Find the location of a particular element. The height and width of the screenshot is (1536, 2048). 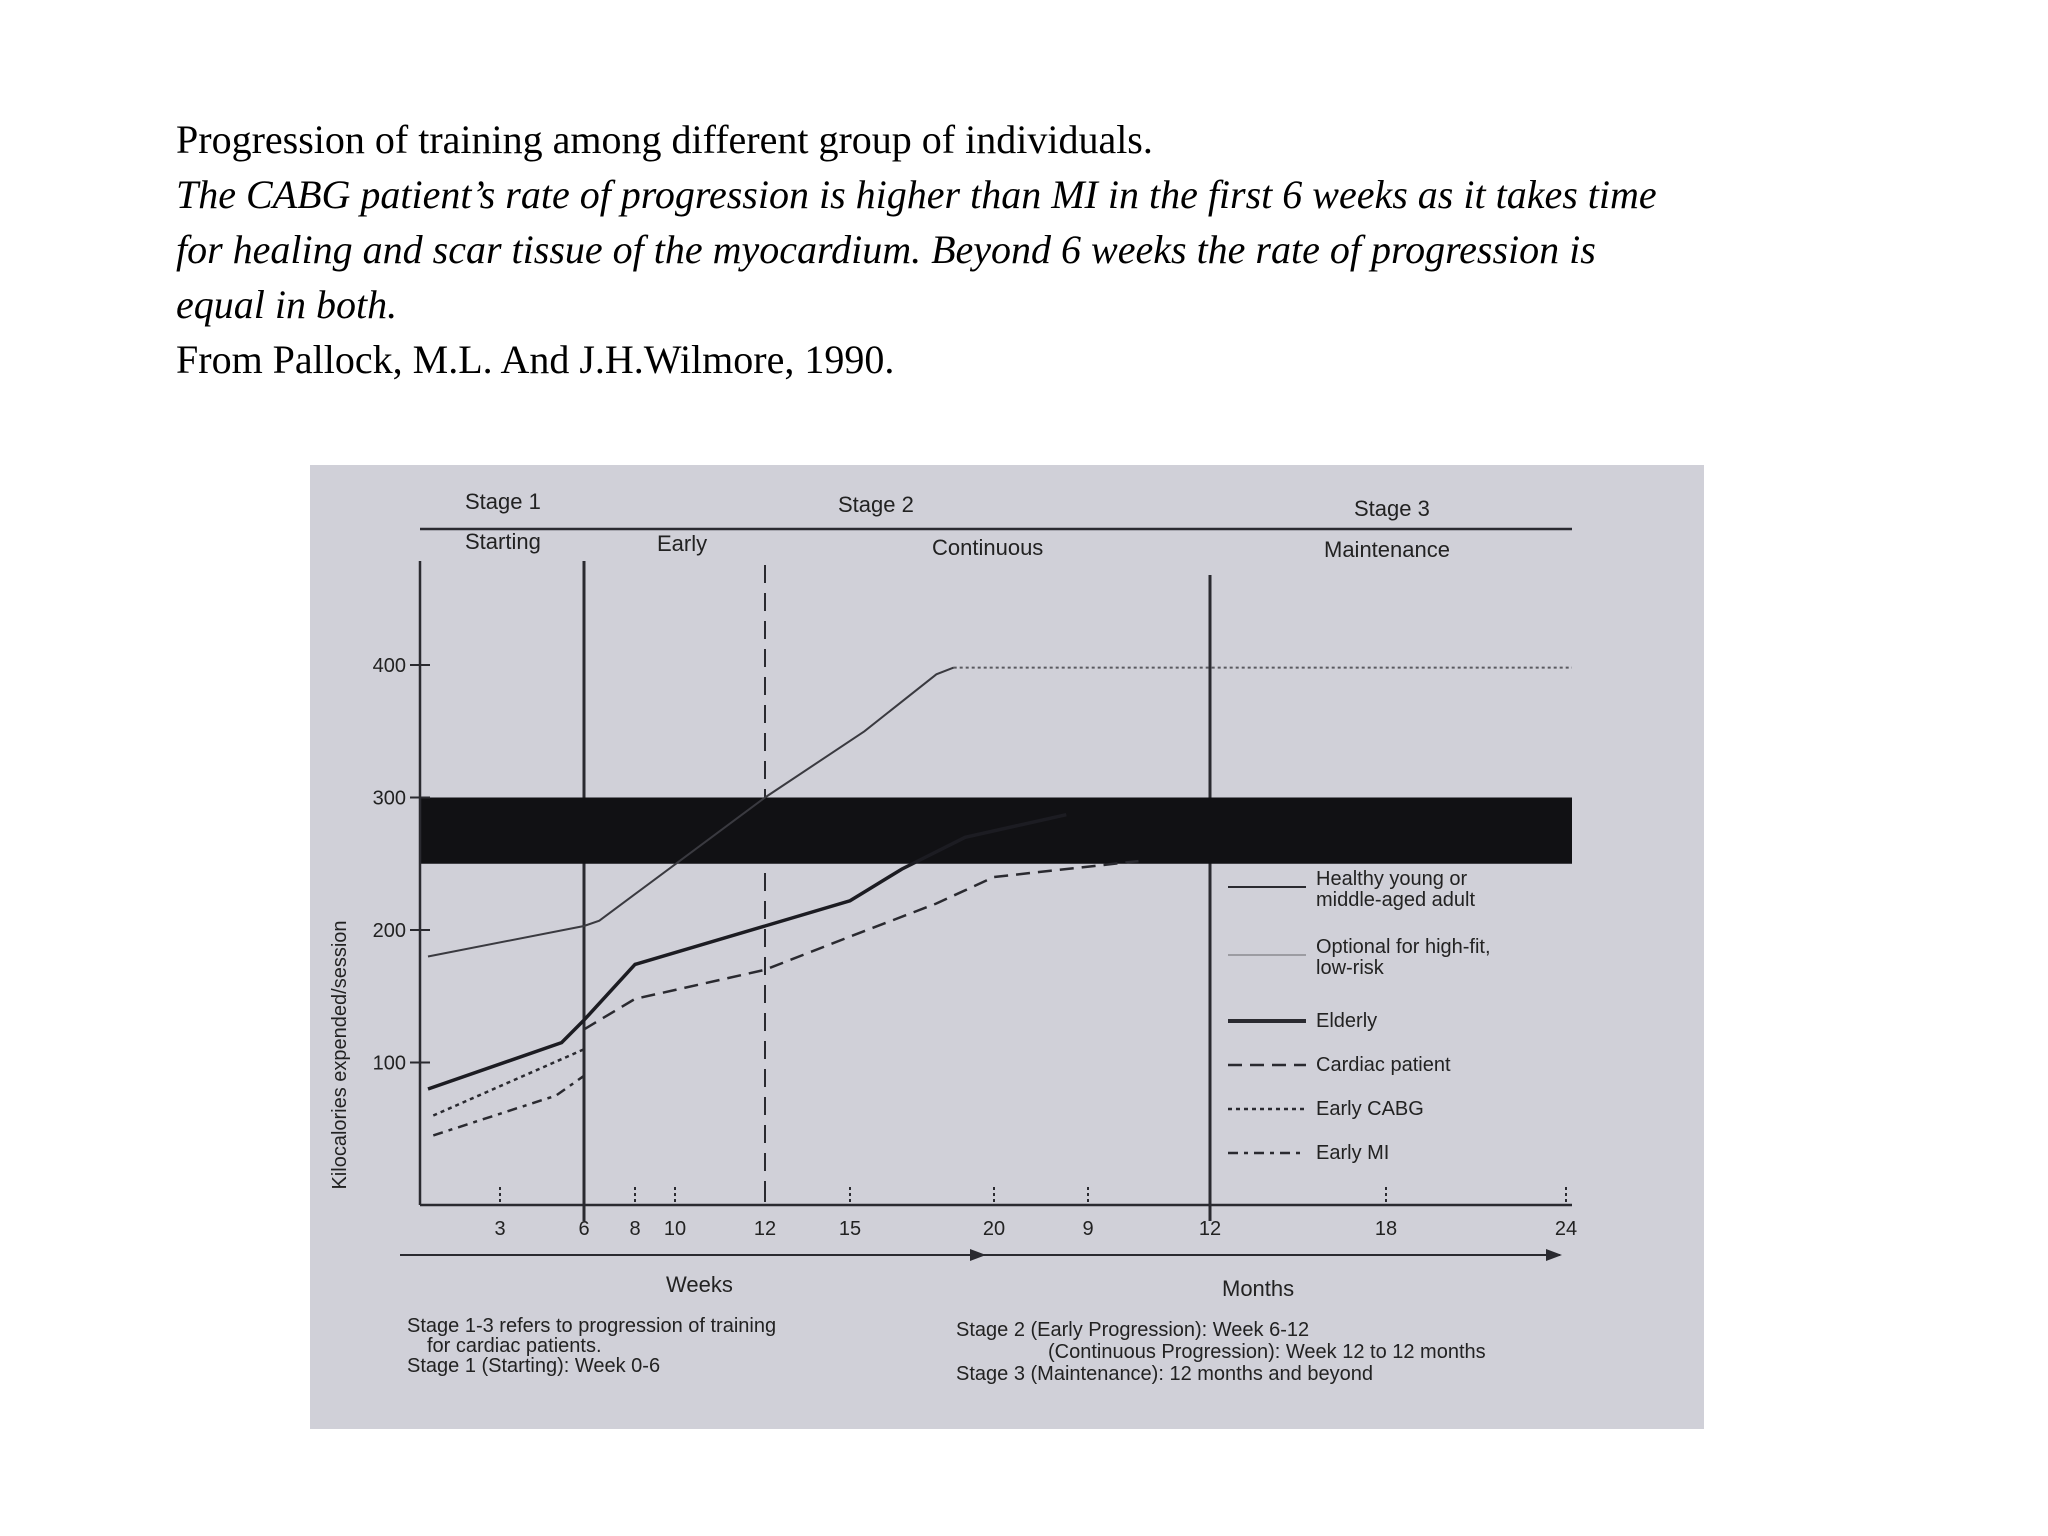

arrow-head-weeks is located at coordinates (978, 1255).